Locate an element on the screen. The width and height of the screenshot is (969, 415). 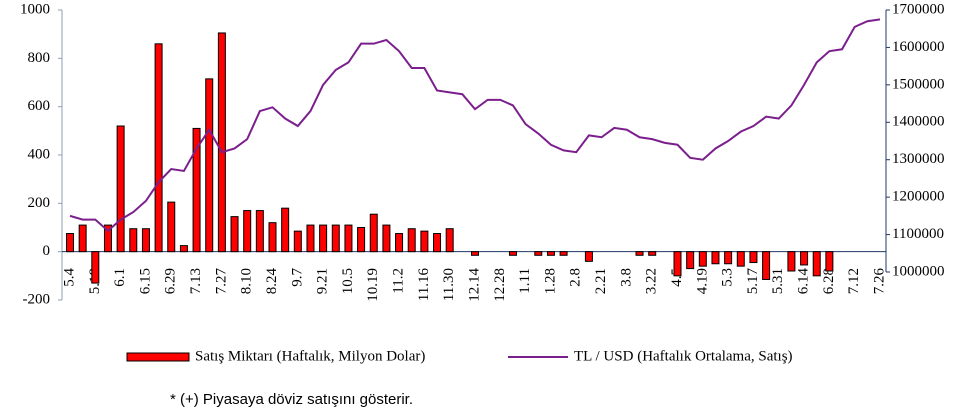
x-tick-label: 7.12 is located at coordinates (854, 281).